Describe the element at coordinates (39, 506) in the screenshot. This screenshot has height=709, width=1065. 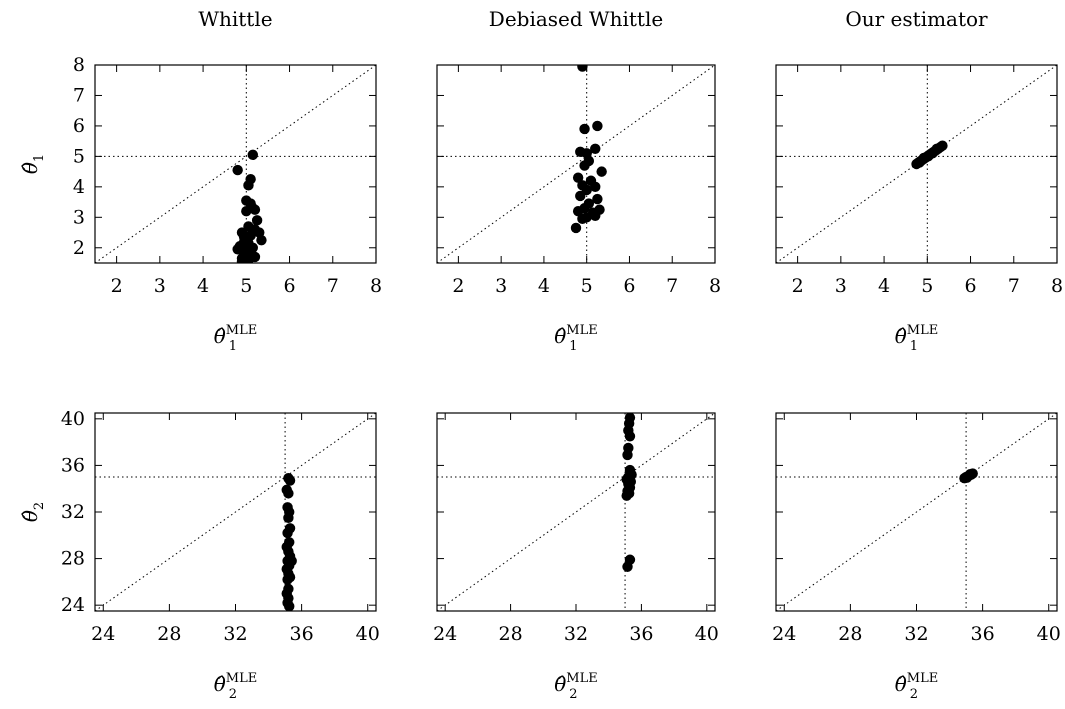
I see `y-axis-label-sub: 2` at that location.